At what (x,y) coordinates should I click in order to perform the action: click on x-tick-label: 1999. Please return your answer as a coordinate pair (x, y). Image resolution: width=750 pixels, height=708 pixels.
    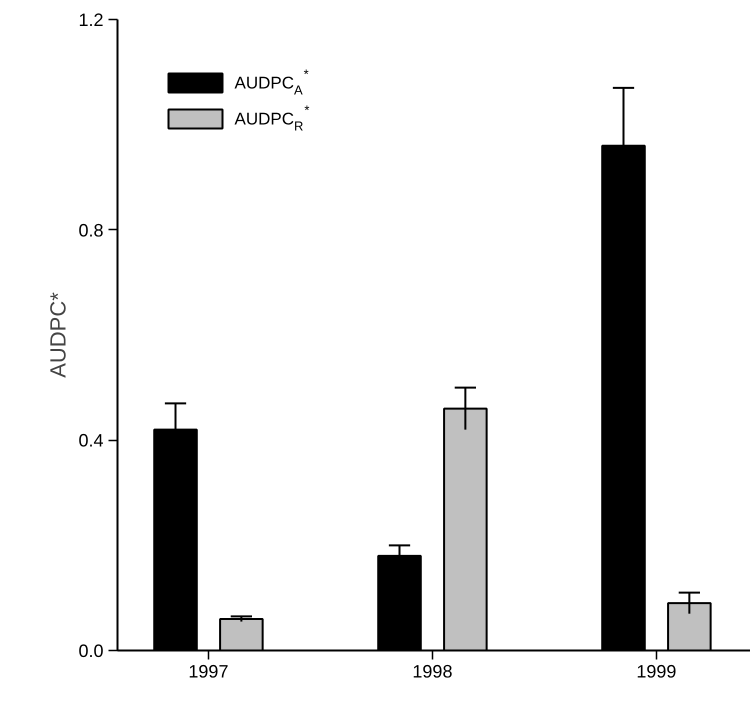
    Looking at the image, I should click on (656, 672).